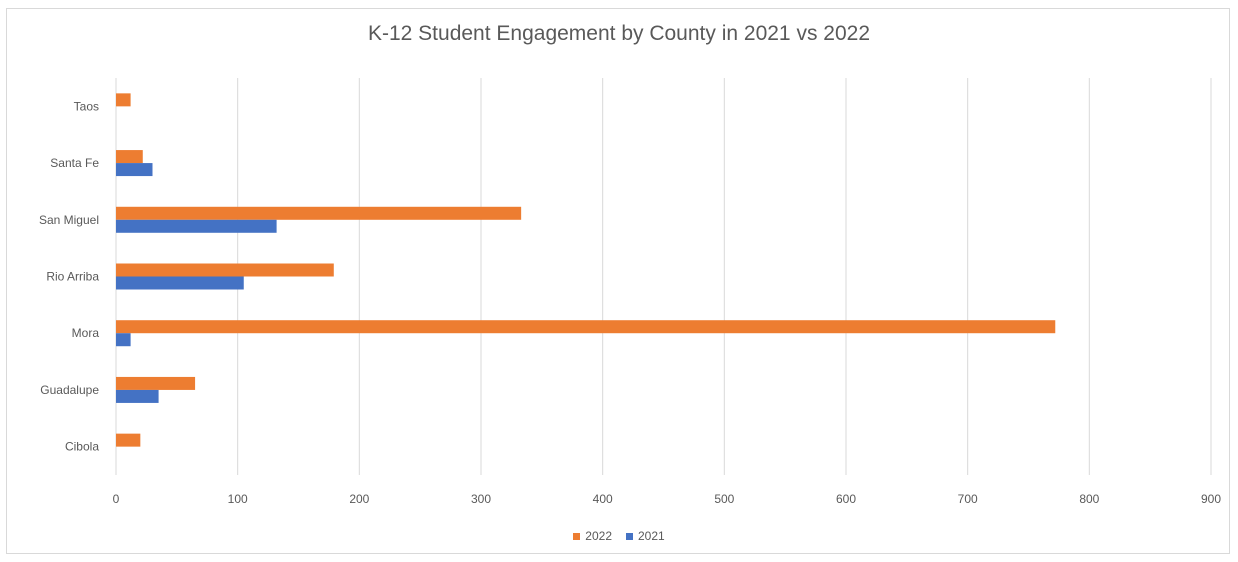 The height and width of the screenshot is (562, 1238). Describe the element at coordinates (651, 536) in the screenshot. I see `legend-label-2021: 2021` at that location.